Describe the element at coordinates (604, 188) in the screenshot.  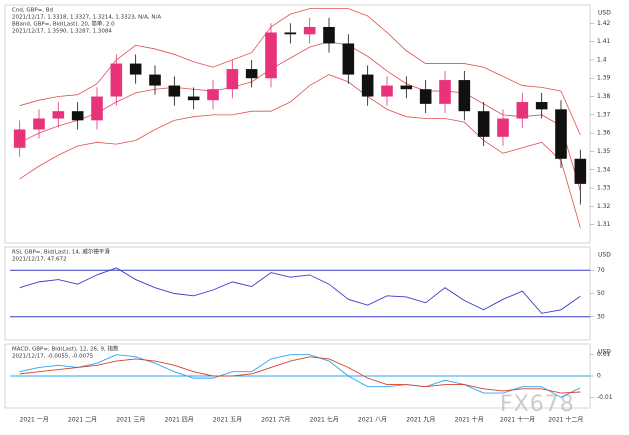
I see `y-tick-label: 1.33` at that location.